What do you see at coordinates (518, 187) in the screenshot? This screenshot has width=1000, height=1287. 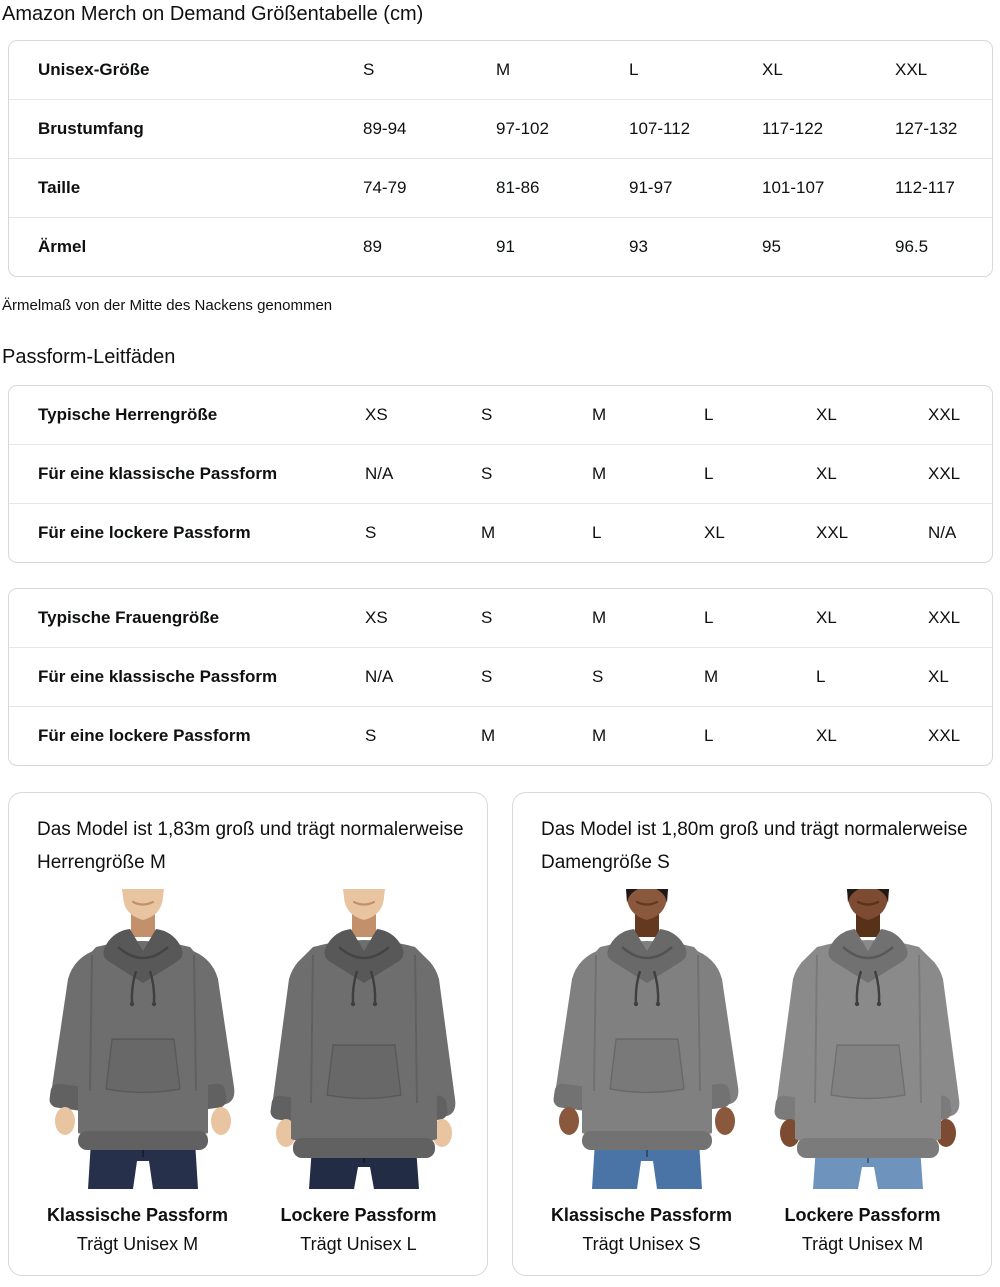 I see `size-cell: 81-86` at bounding box center [518, 187].